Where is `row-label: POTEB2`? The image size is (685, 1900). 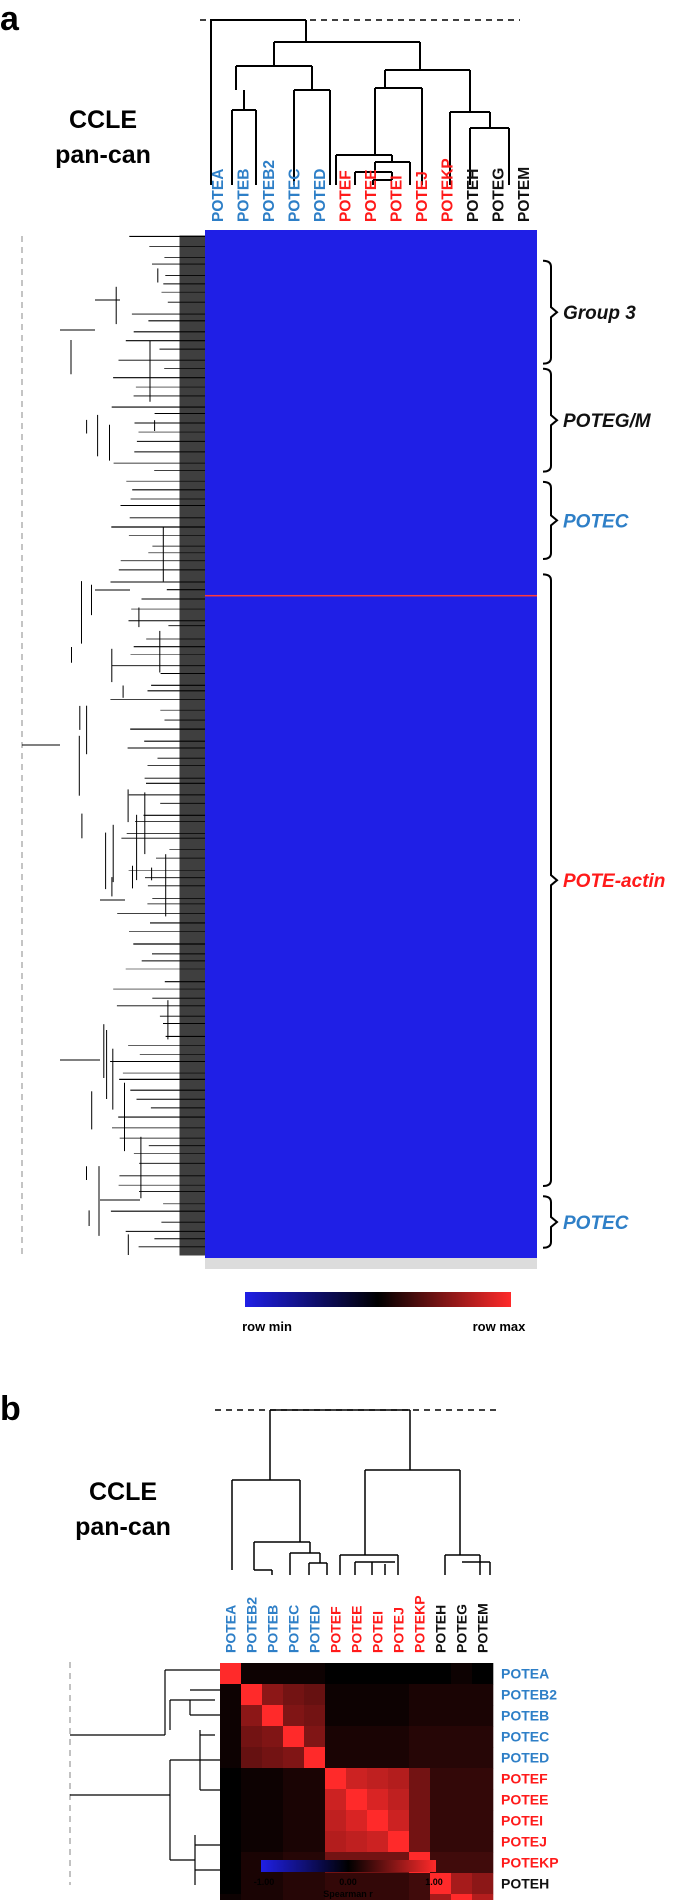 row-label: POTEB2 is located at coordinates (529, 1695).